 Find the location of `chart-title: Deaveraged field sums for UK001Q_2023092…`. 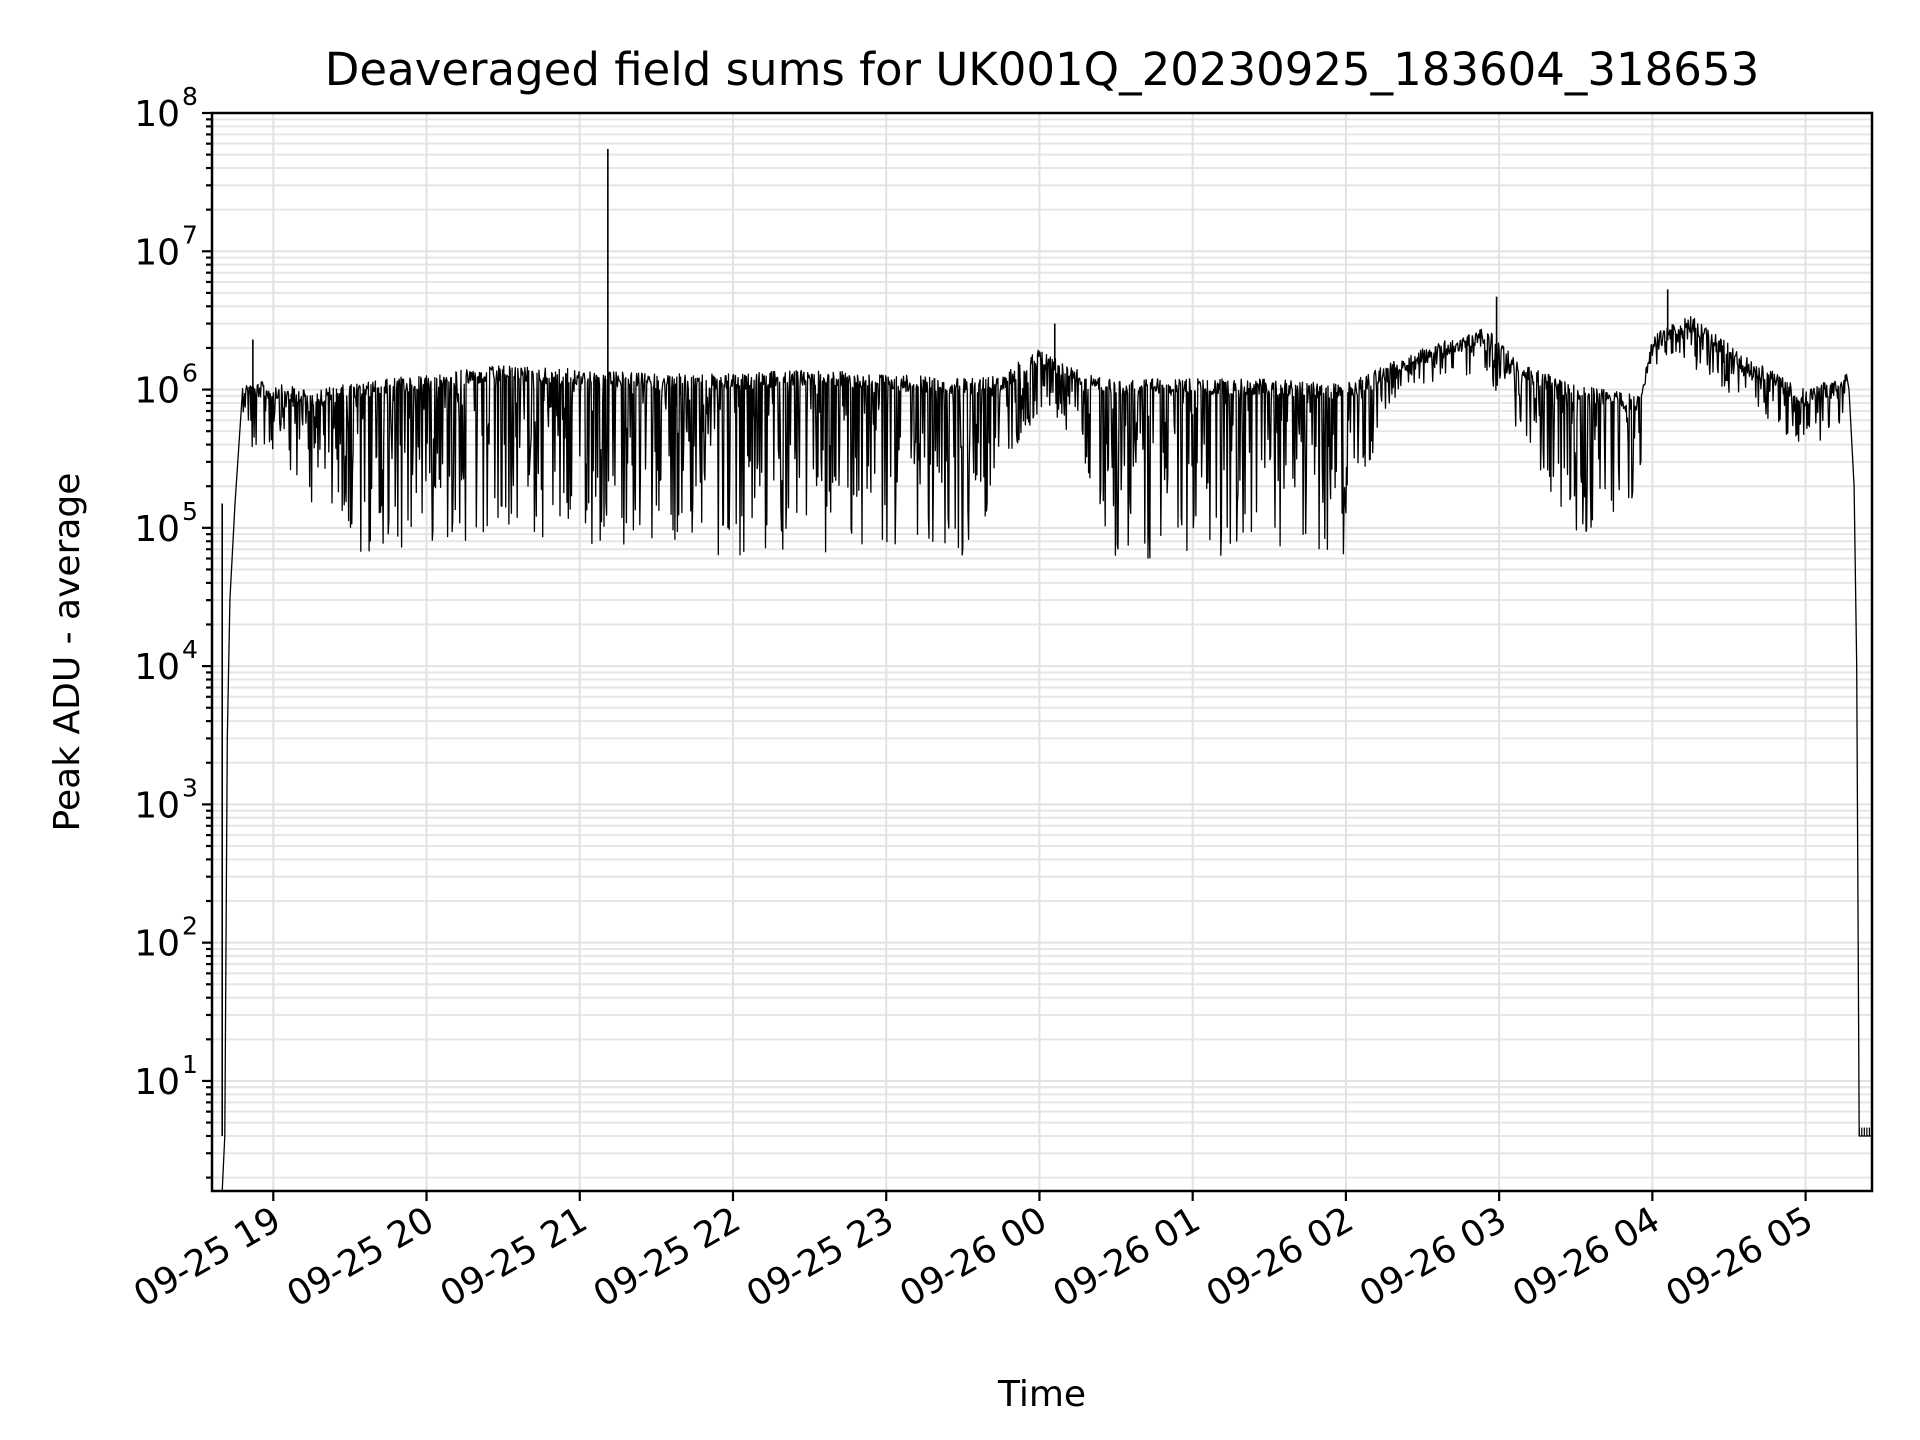

chart-title: Deaveraged field sums for UK001Q_2023092… is located at coordinates (1042, 69).